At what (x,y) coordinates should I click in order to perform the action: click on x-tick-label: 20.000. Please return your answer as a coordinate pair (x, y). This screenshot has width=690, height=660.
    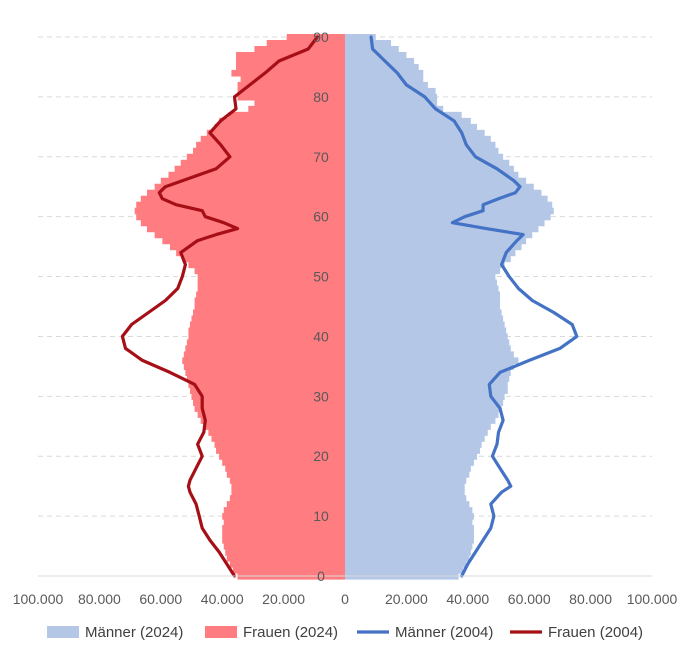
    Looking at the image, I should click on (283, 599).